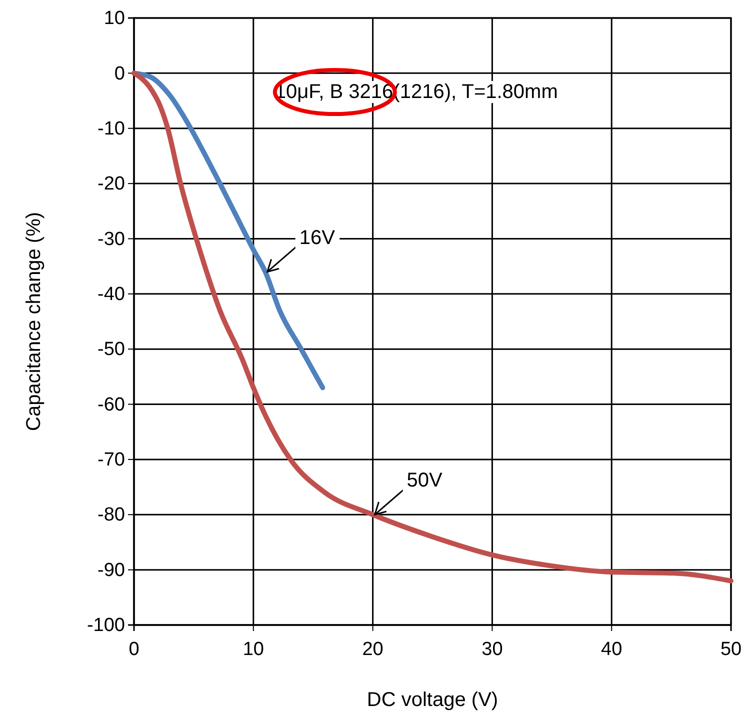 Image resolution: width=751 pixels, height=716 pixels. Describe the element at coordinates (611, 649) in the screenshot. I see `x-tick-label: 40` at that location.